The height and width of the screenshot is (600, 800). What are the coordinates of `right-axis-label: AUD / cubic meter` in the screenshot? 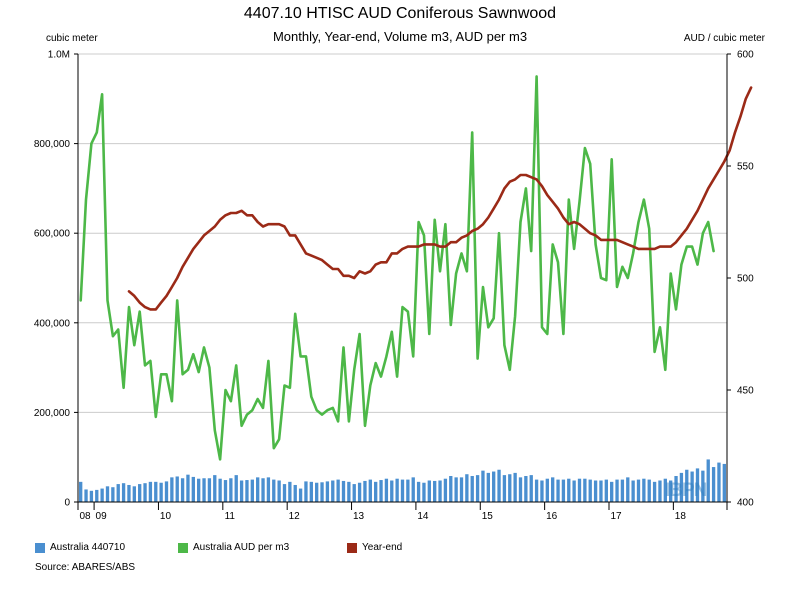 It's located at (724, 38).